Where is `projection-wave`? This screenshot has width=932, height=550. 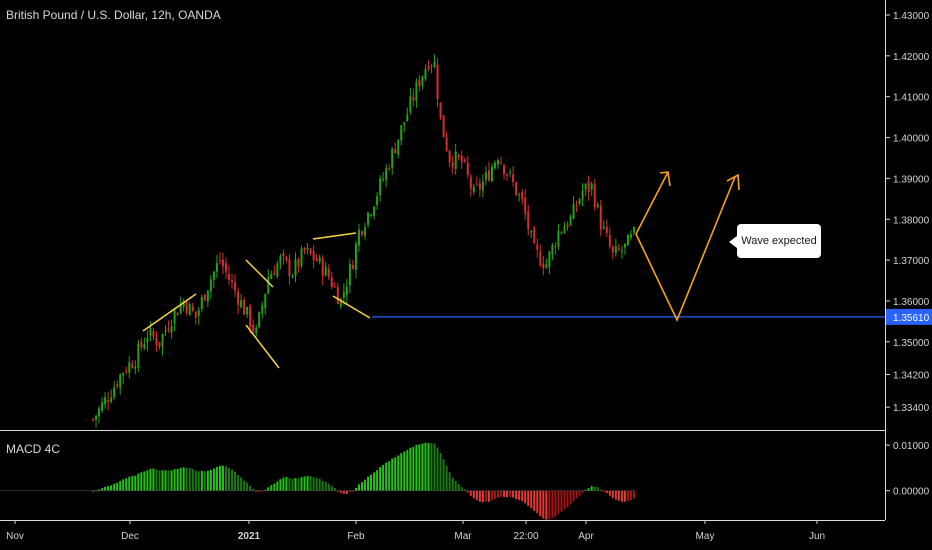
projection-wave is located at coordinates (685, 249).